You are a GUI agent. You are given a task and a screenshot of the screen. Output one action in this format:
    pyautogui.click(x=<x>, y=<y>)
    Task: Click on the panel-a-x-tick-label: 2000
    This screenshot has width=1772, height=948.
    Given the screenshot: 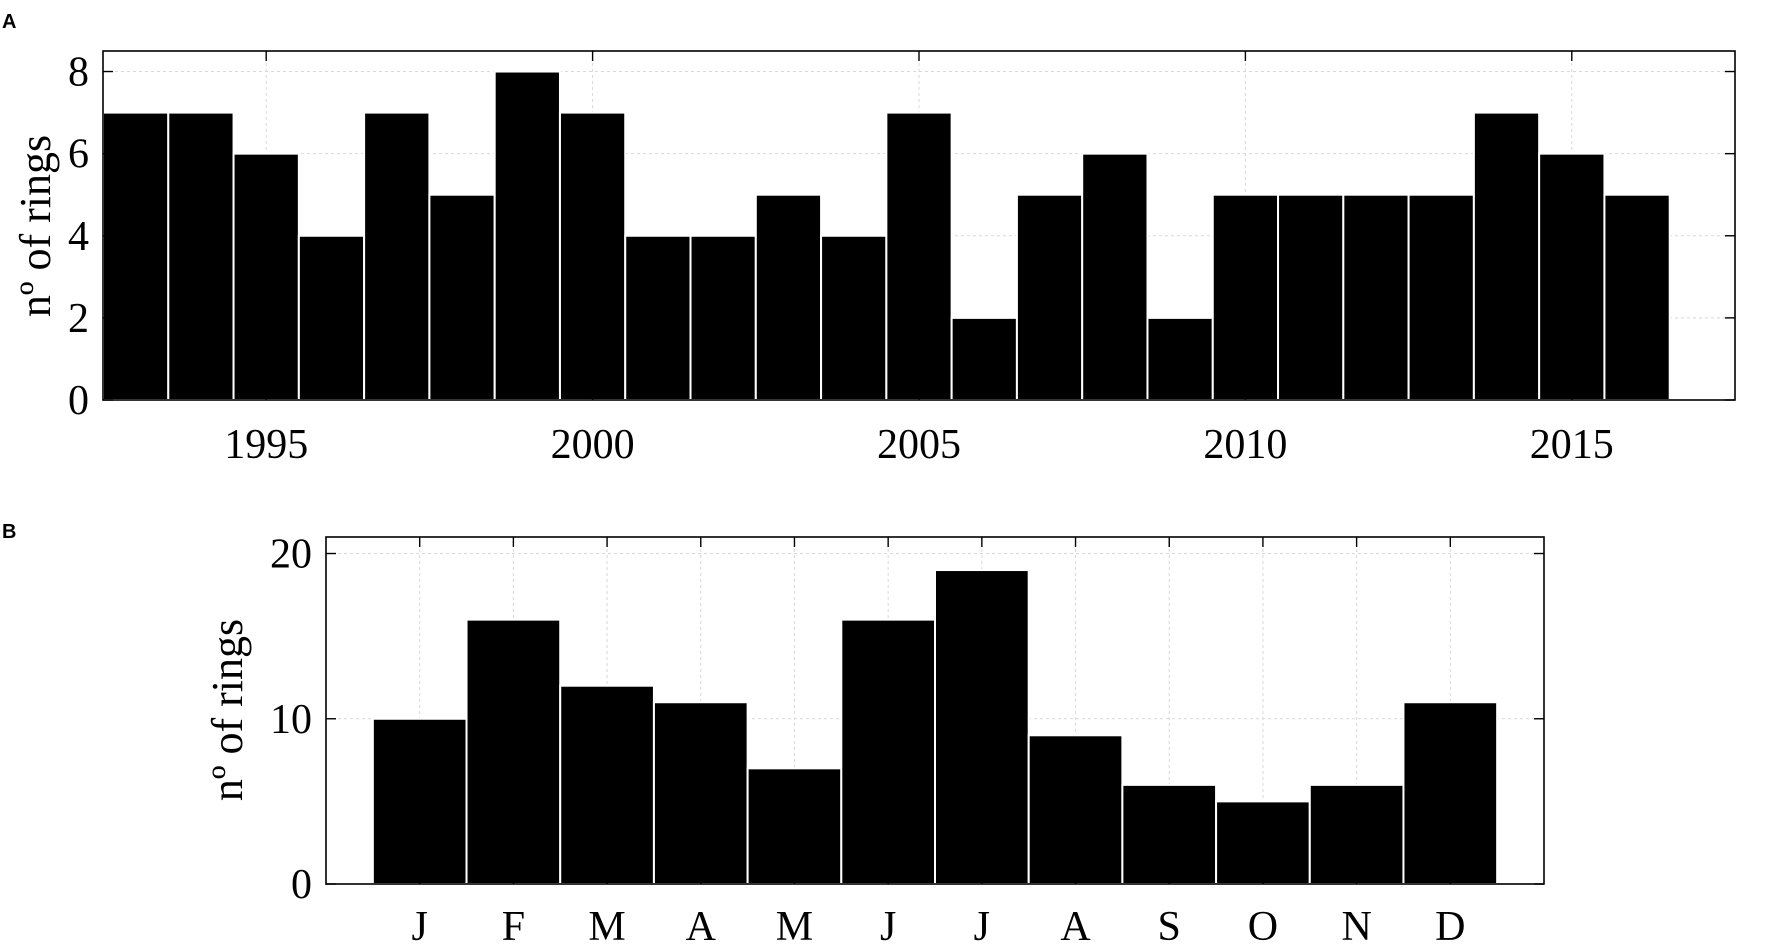 What is the action you would take?
    pyautogui.click(x=593, y=445)
    